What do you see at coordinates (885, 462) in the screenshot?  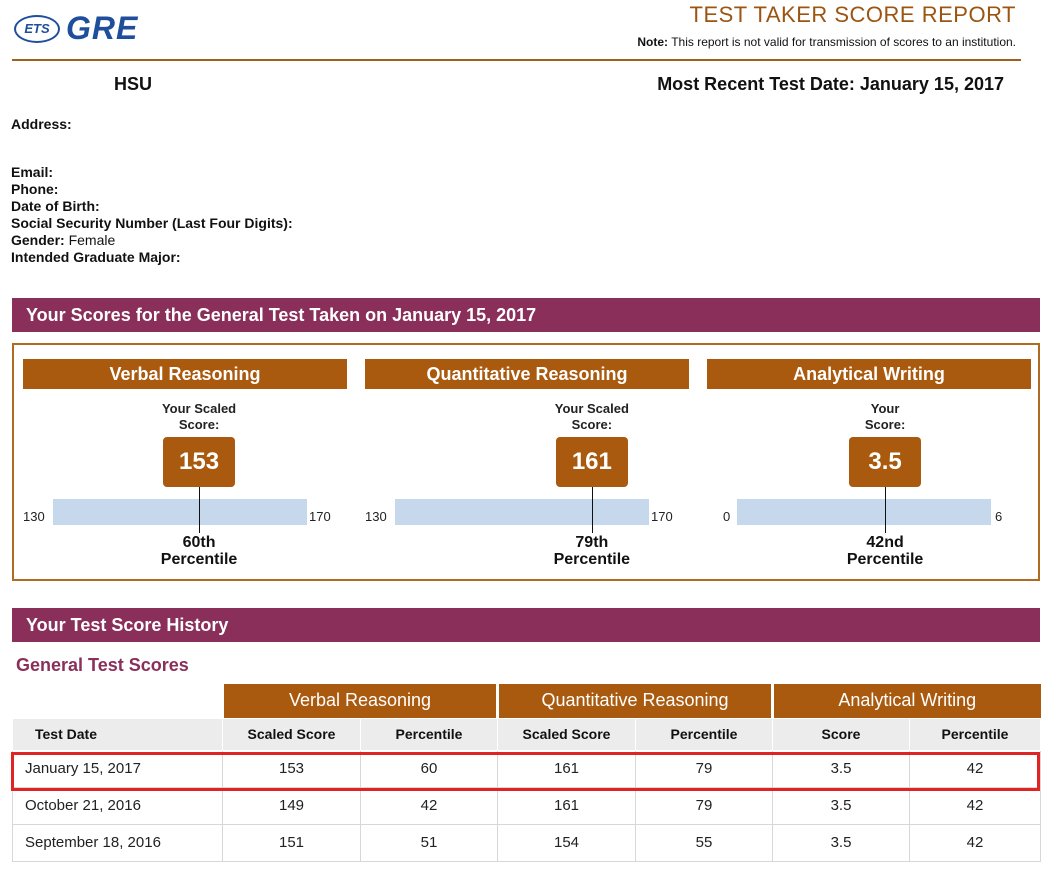 I see `score-value-box: 3.5` at bounding box center [885, 462].